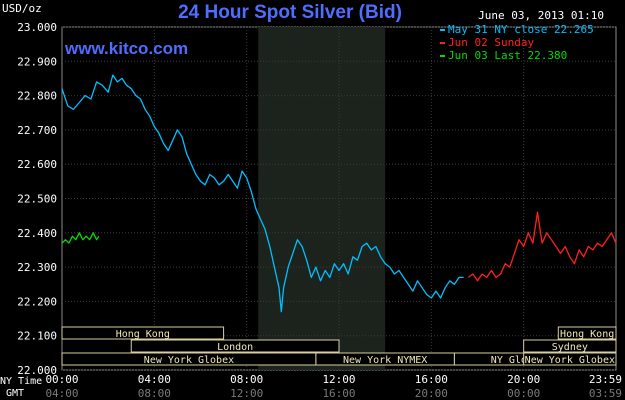 The height and width of the screenshot is (400, 625). Describe the element at coordinates (21, 381) in the screenshot. I see `ny-time-label: NY Time` at that location.